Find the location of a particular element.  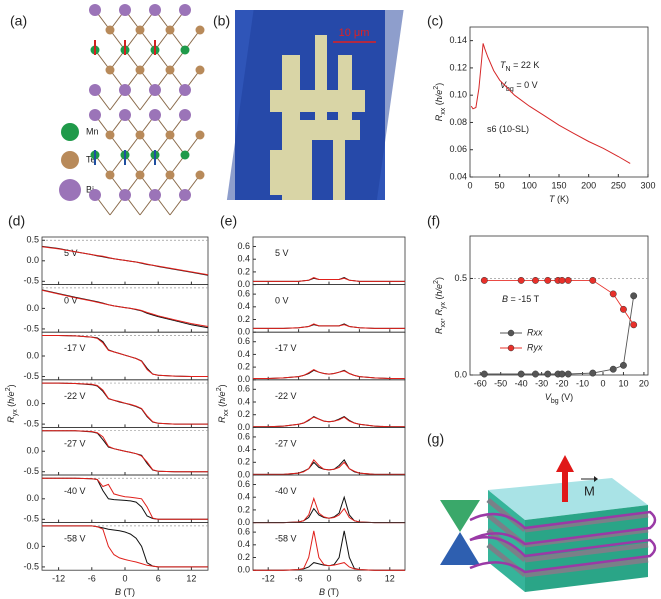

x-tick-label: 200 is located at coordinates (588, 185).